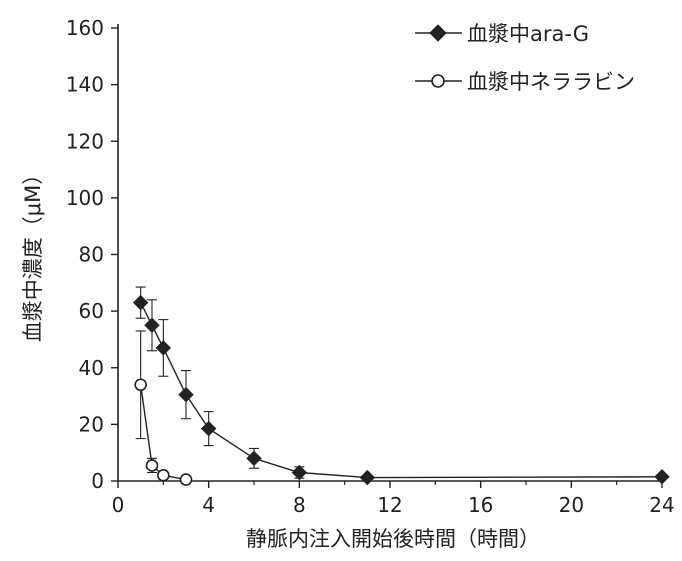 This screenshot has width=682, height=561. What do you see at coordinates (85, 141) in the screenshot?
I see `y-tick-label: 120` at bounding box center [85, 141].